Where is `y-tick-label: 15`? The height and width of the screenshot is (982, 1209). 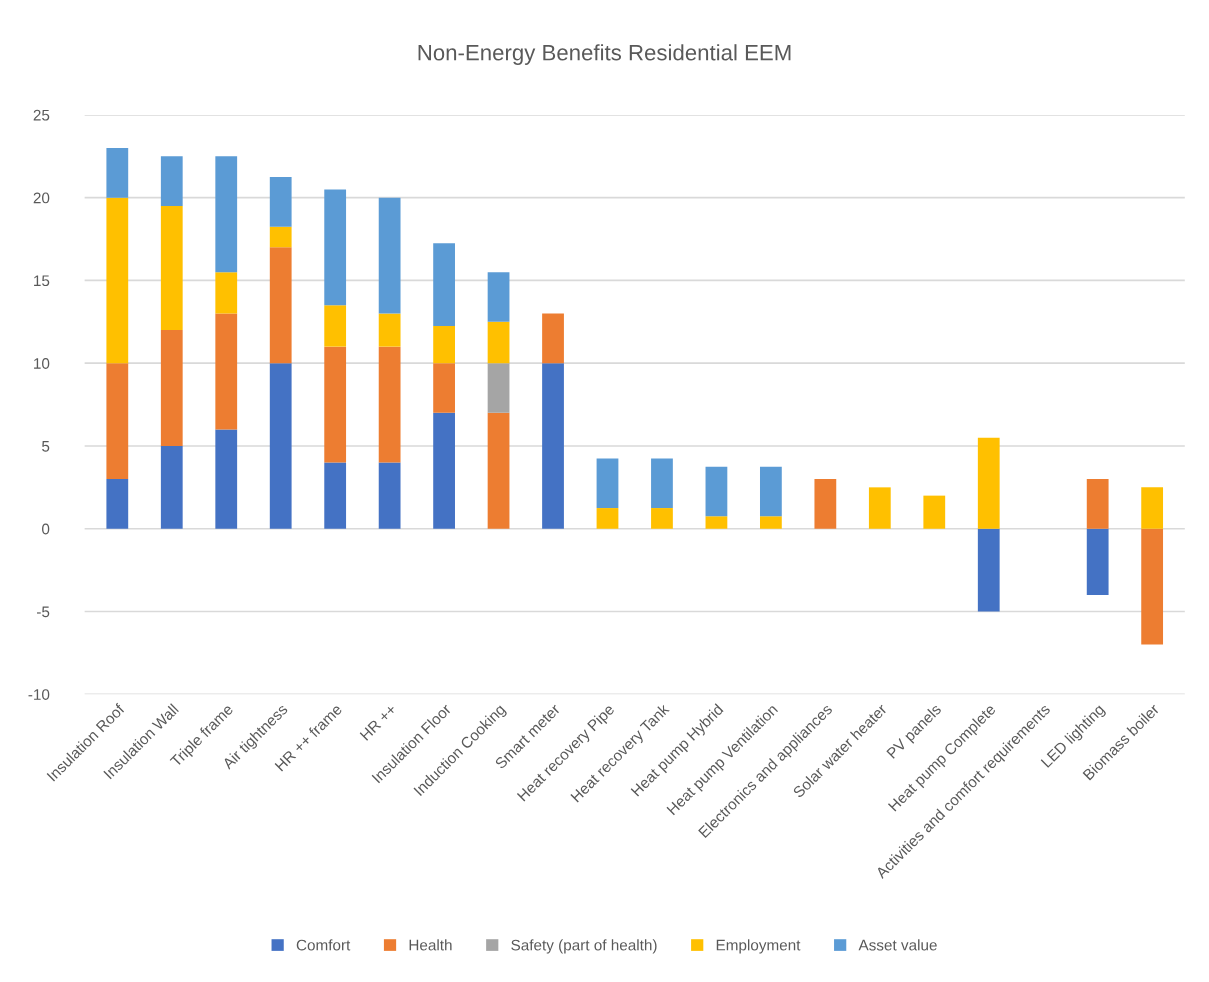 y-tick-label: 15 is located at coordinates (42, 281).